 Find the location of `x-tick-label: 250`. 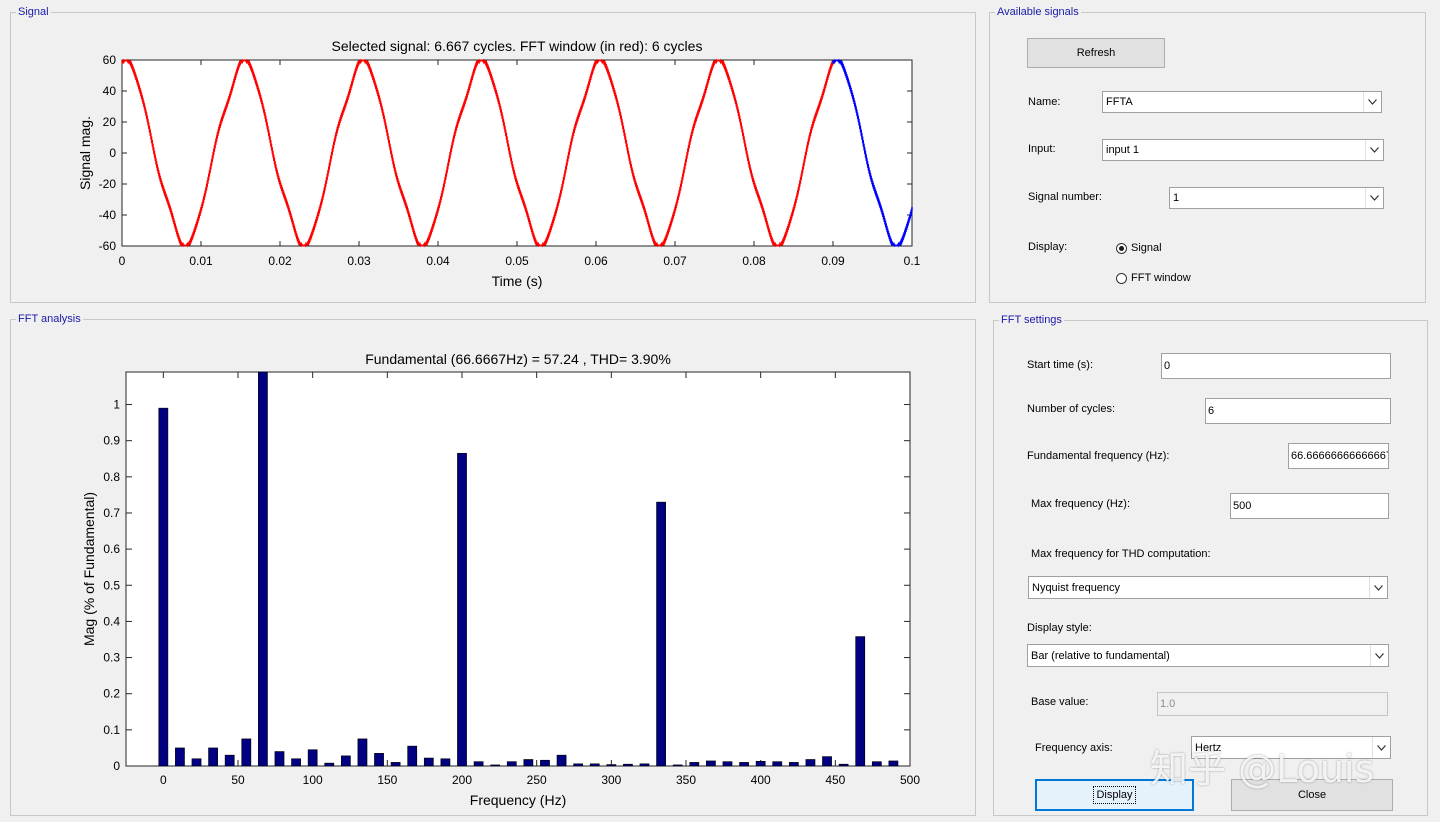

x-tick-label: 250 is located at coordinates (537, 780).